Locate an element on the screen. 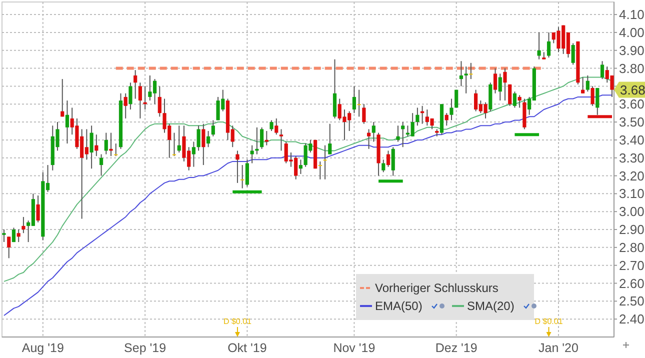 This screenshot has width=645, height=358. y-tick-label: 3.50 is located at coordinates (631, 122).